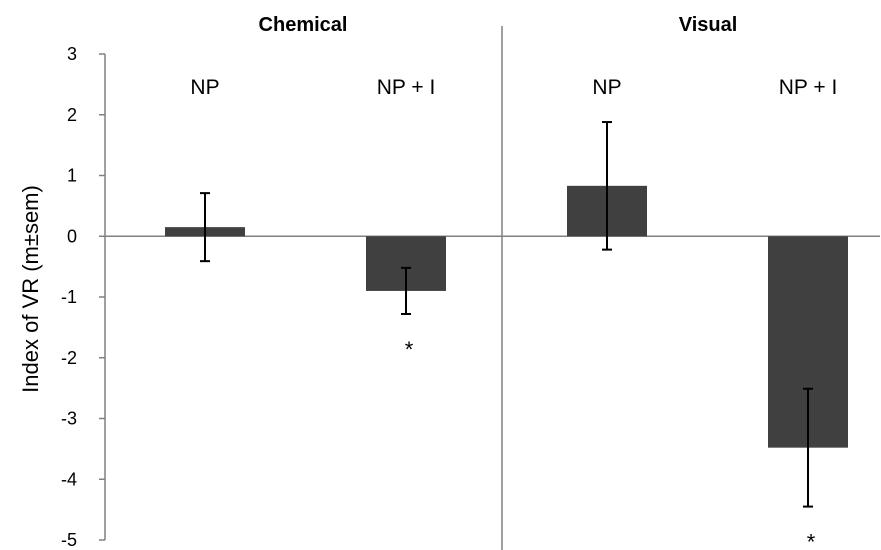 This screenshot has height=550, width=881. I want to click on y-tick-label: -1, so click(69, 297).